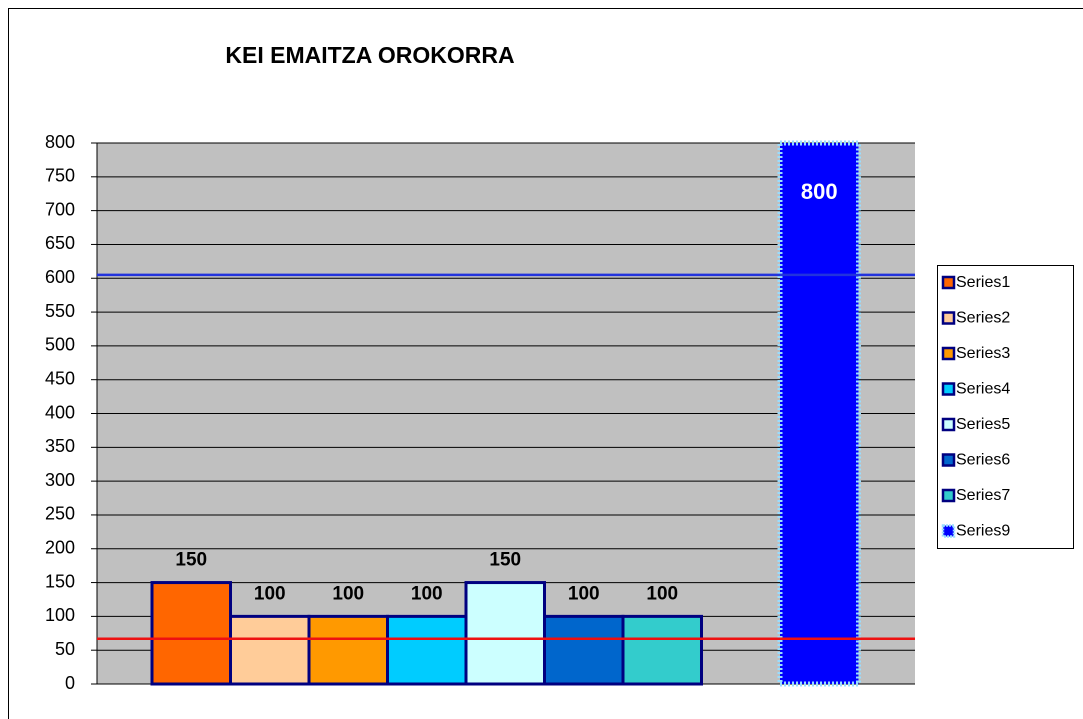 The width and height of the screenshot is (1083, 719). What do you see at coordinates (60, 243) in the screenshot?
I see `y-tick-label: 650` at bounding box center [60, 243].